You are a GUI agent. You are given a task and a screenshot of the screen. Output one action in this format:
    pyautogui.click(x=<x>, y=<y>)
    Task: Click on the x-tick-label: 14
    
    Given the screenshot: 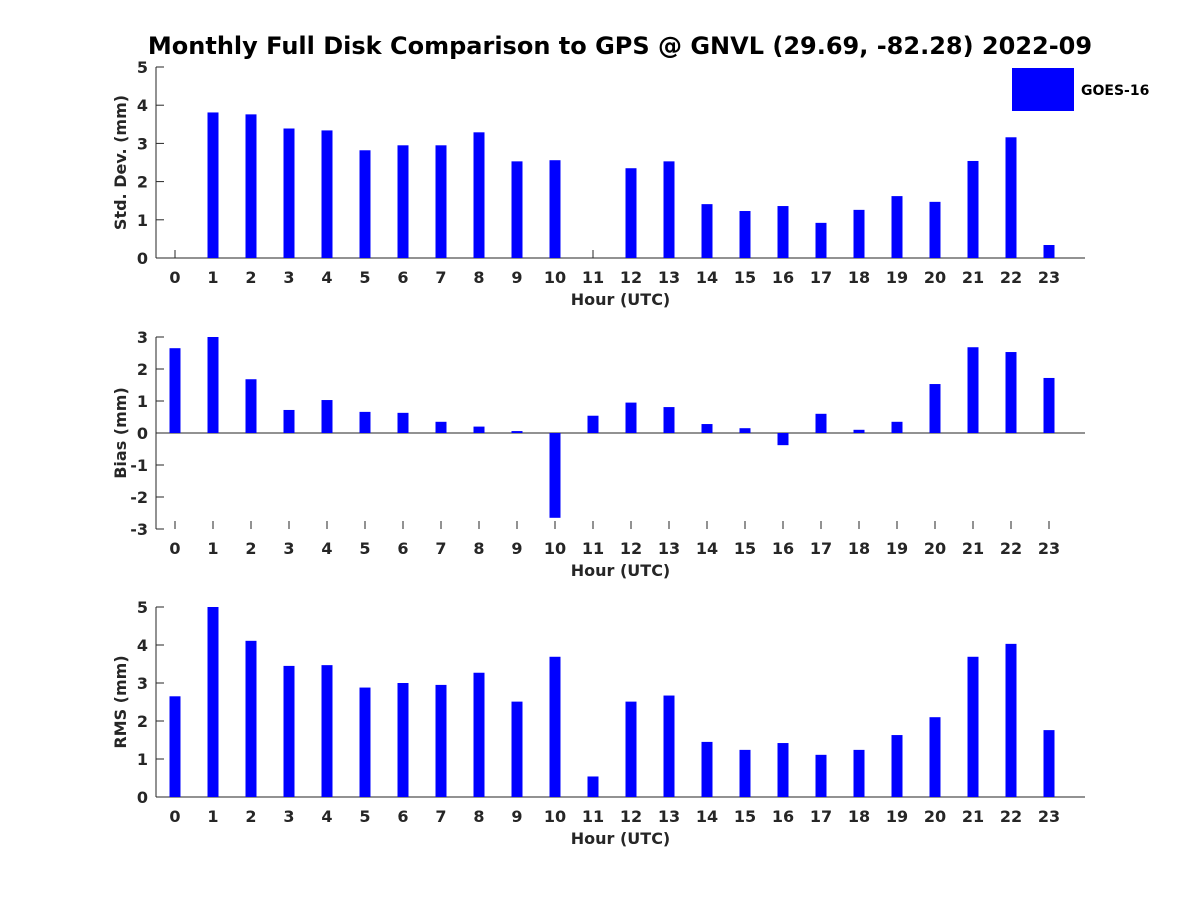 What is the action you would take?
    pyautogui.click(x=707, y=548)
    